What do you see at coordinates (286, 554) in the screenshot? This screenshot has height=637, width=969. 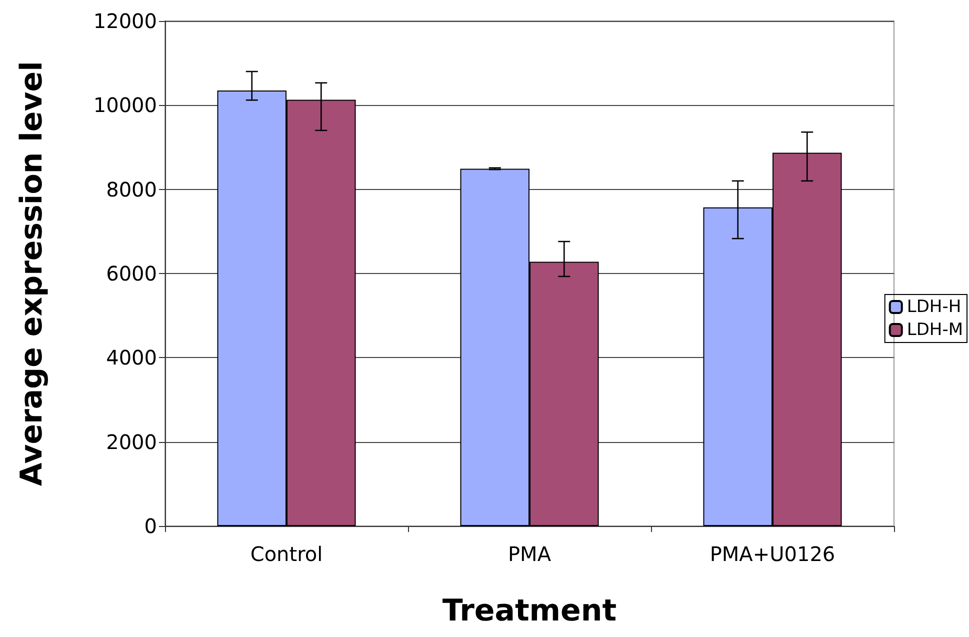 I see `x-tick-label: Control` at bounding box center [286, 554].